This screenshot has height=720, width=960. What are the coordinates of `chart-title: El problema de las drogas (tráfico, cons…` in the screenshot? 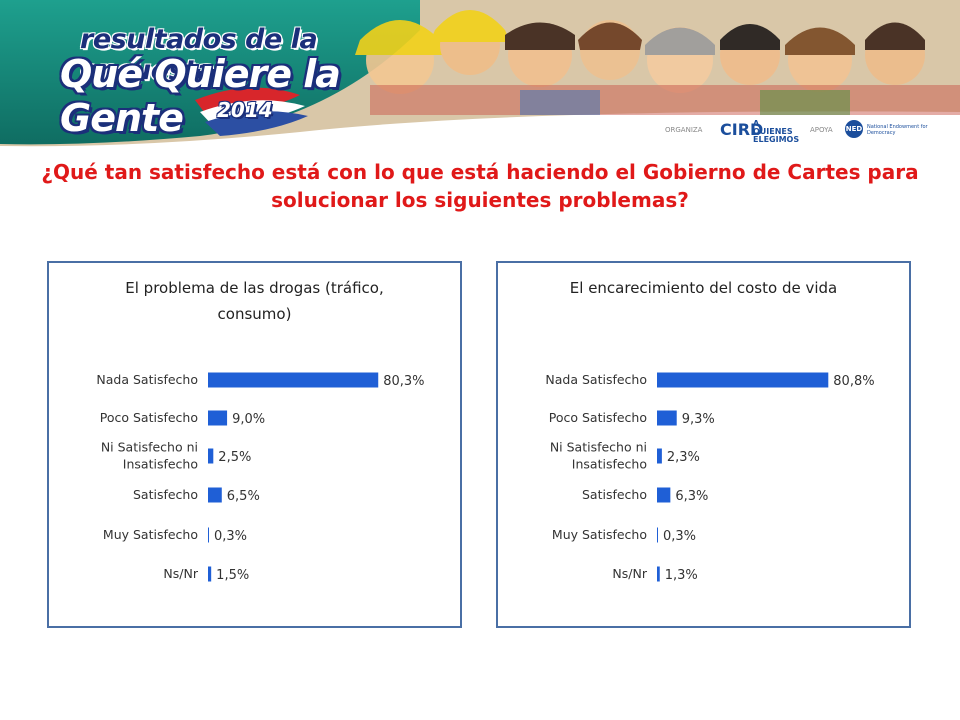 It's located at (254, 301).